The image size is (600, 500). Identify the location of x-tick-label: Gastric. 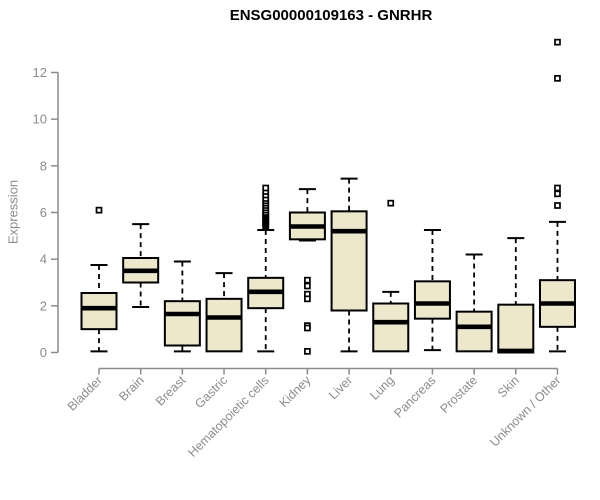
(211, 392).